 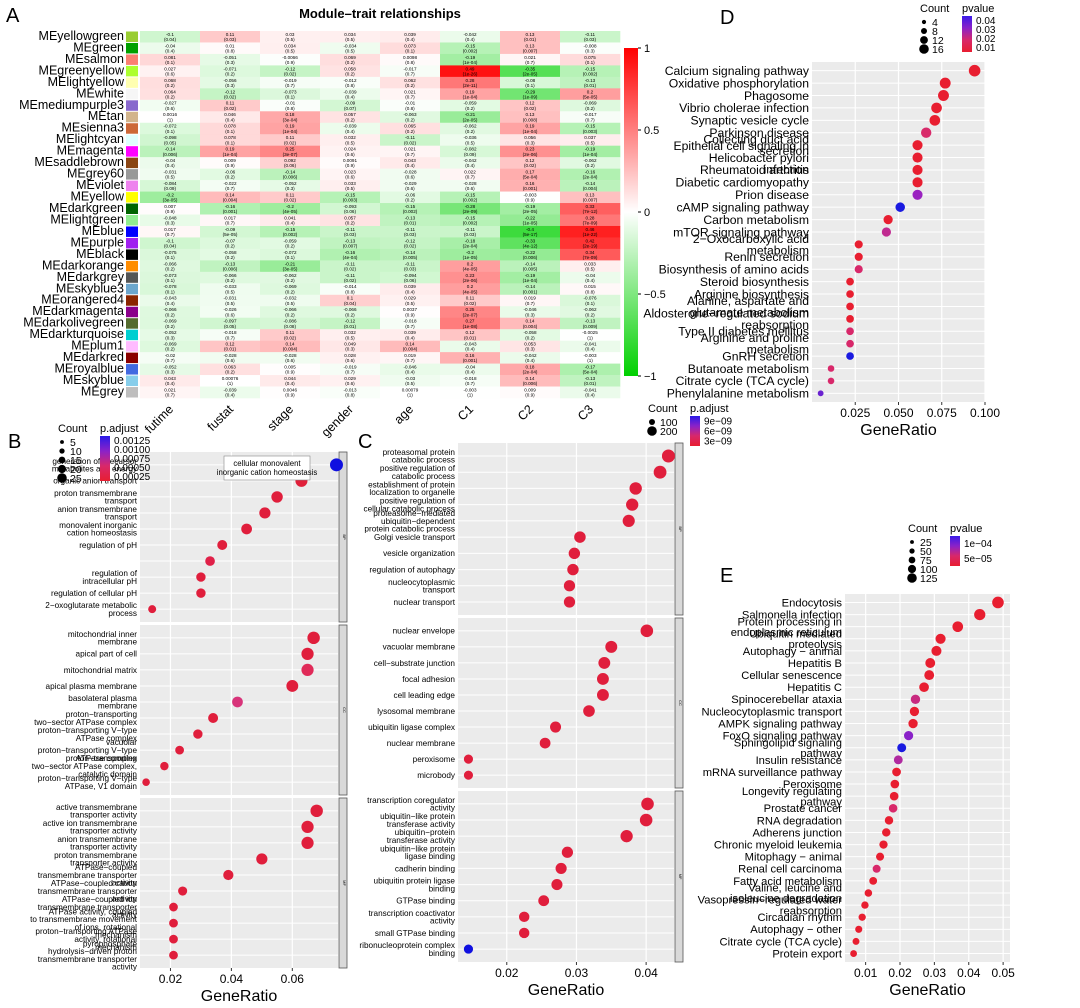 I want to click on heatmap-cell-pvalue: (2e-04), so click(x=470, y=246).